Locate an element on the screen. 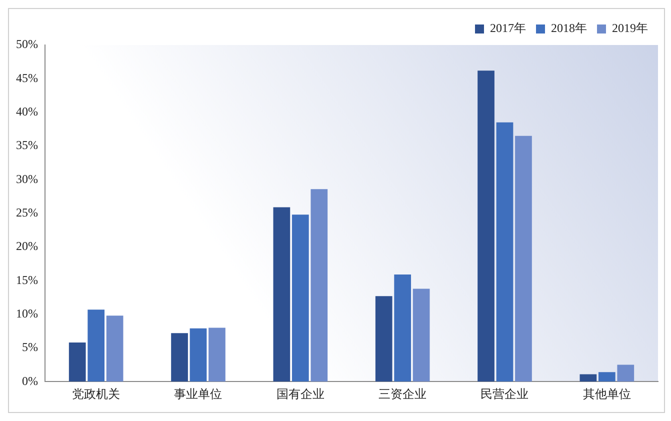 Image resolution: width=671 pixels, height=421 pixels. y-tick-label: 15% is located at coordinates (27, 279).